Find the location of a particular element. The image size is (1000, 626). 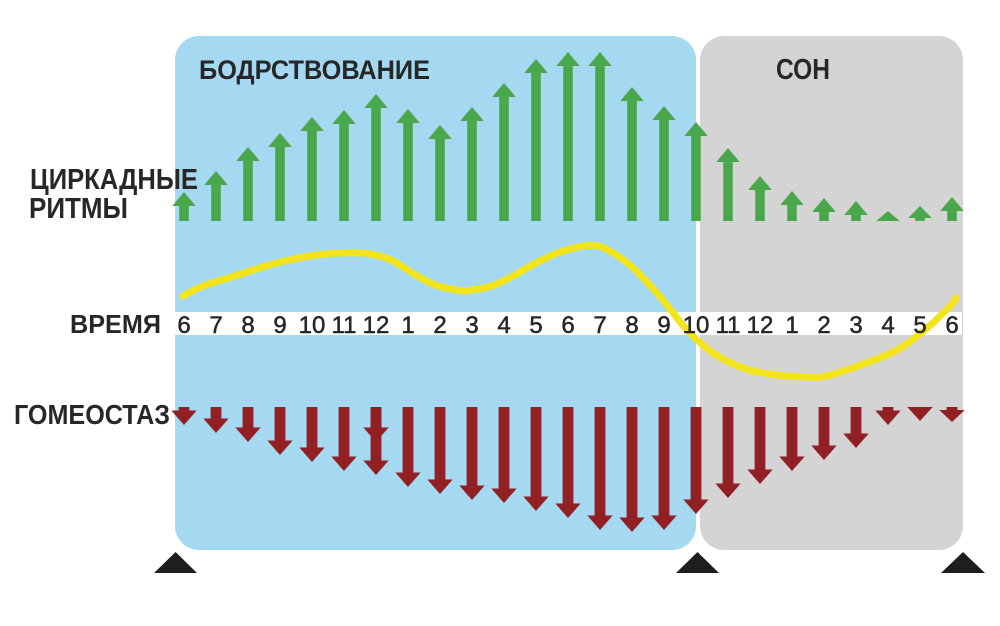

svg-text: СОН is located at coordinates (803, 70).